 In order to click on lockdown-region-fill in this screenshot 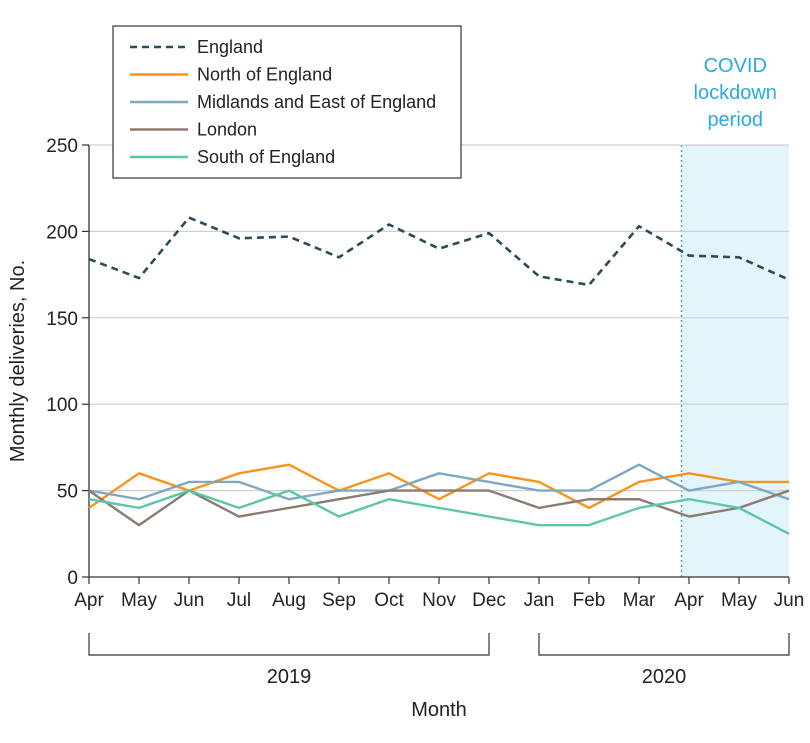, I will do `click(735, 361)`.